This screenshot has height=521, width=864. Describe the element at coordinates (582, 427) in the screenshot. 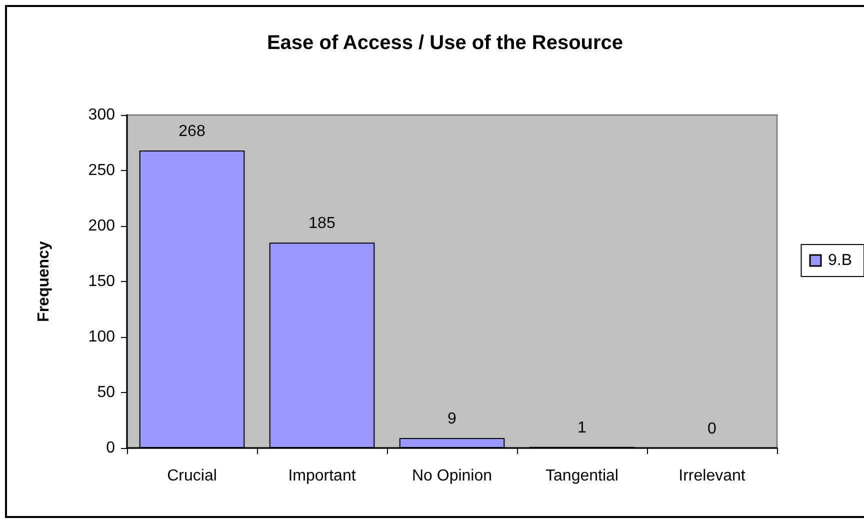

I see `data-label: 1` at that location.